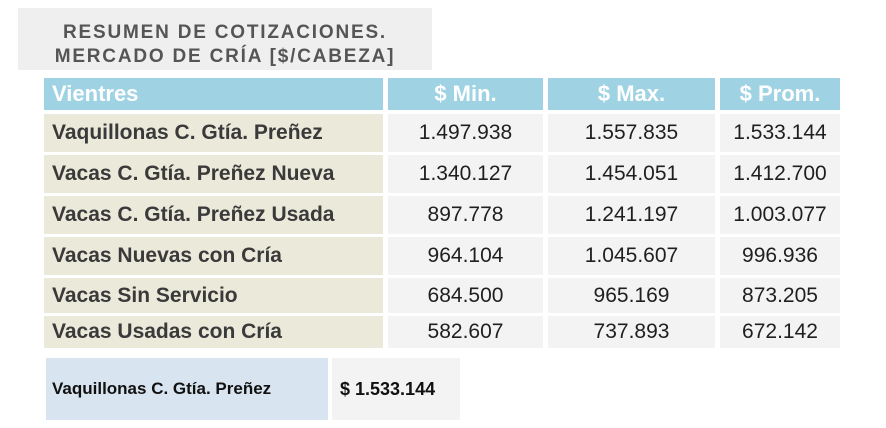 Image resolution: width=886 pixels, height=428 pixels. What do you see at coordinates (780, 295) in the screenshot?
I see `row-prom: 873.205` at bounding box center [780, 295].